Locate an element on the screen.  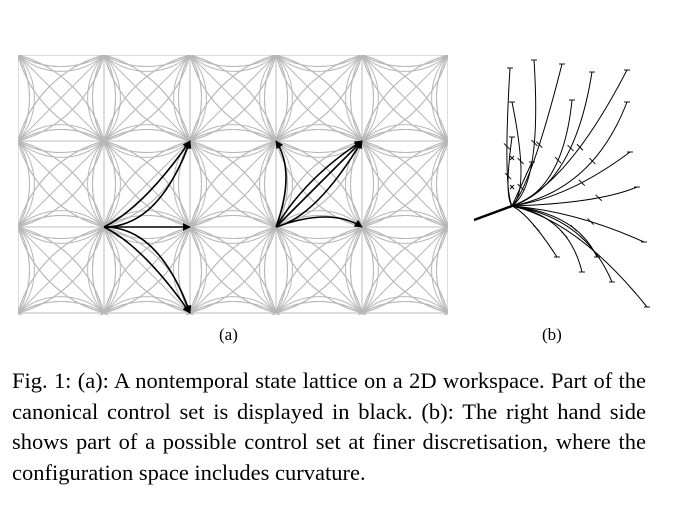
curvature-control-set is located at coordinates (561, 183).